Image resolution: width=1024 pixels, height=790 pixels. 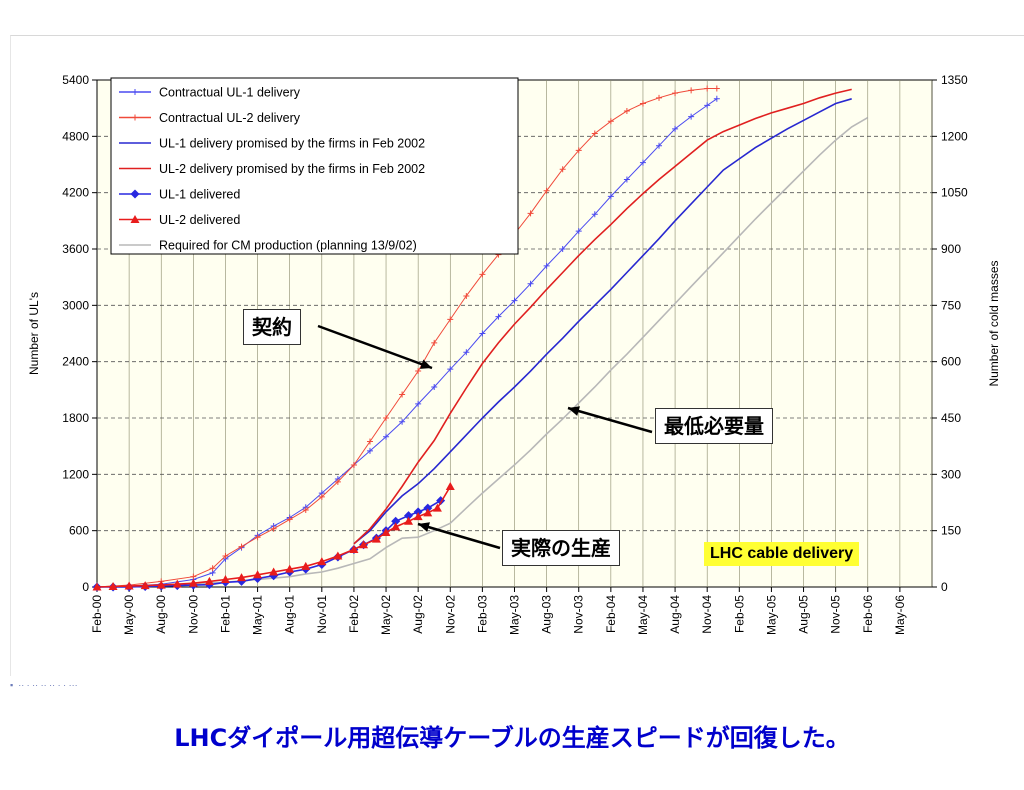 What do you see at coordinates (75, 193) in the screenshot?
I see `y-tick-label: 4200` at bounding box center [75, 193].